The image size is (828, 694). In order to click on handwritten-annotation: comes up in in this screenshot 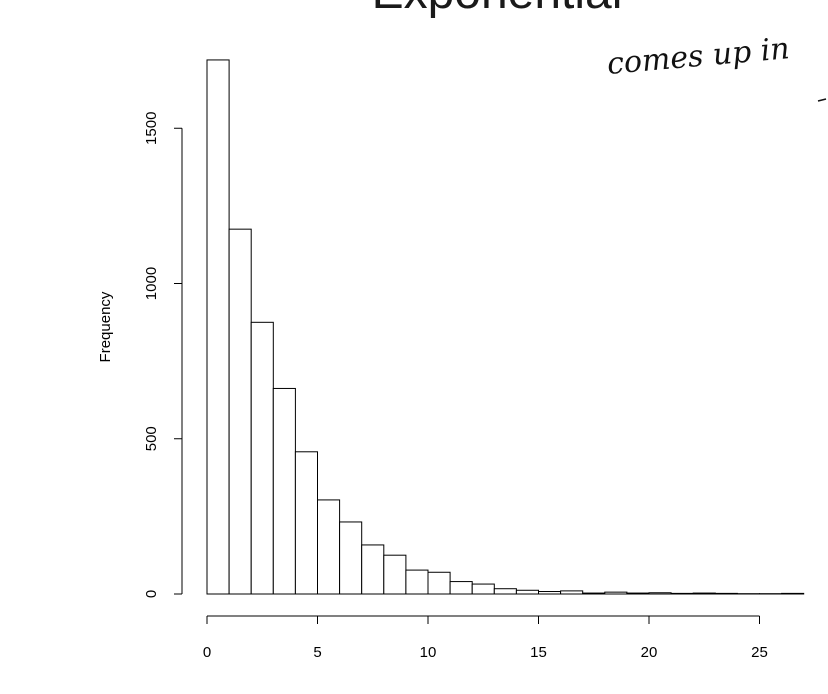, I will do `click(698, 56)`.